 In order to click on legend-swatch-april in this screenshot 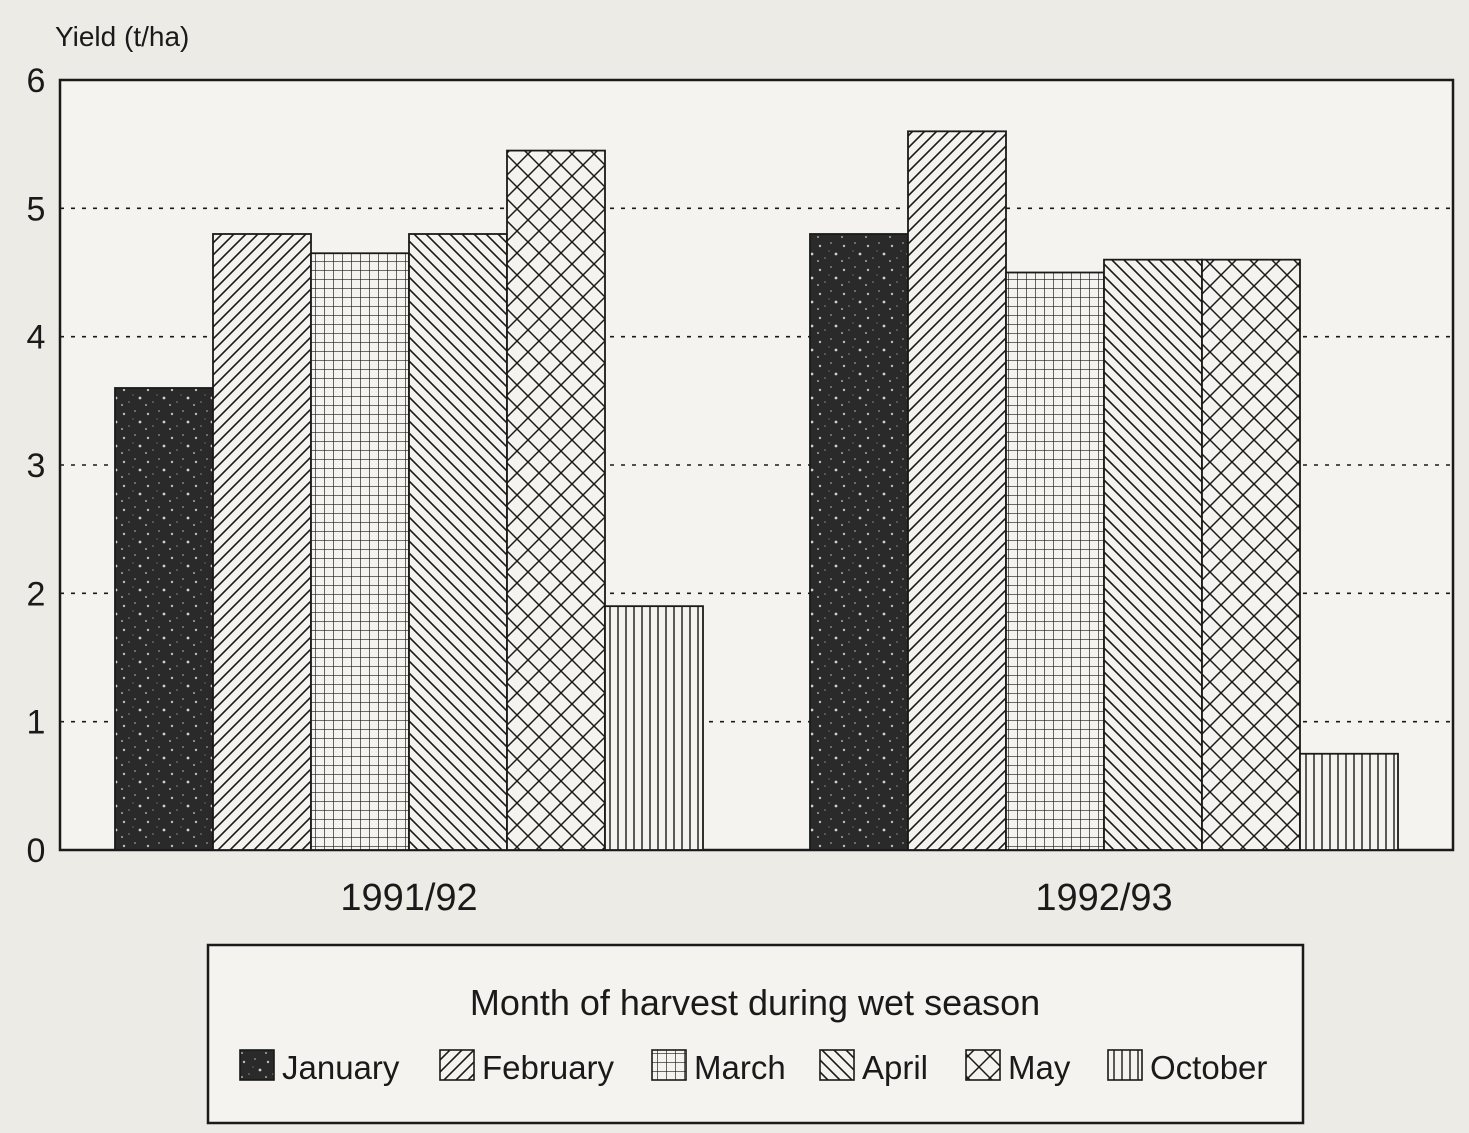, I will do `click(837, 1065)`.